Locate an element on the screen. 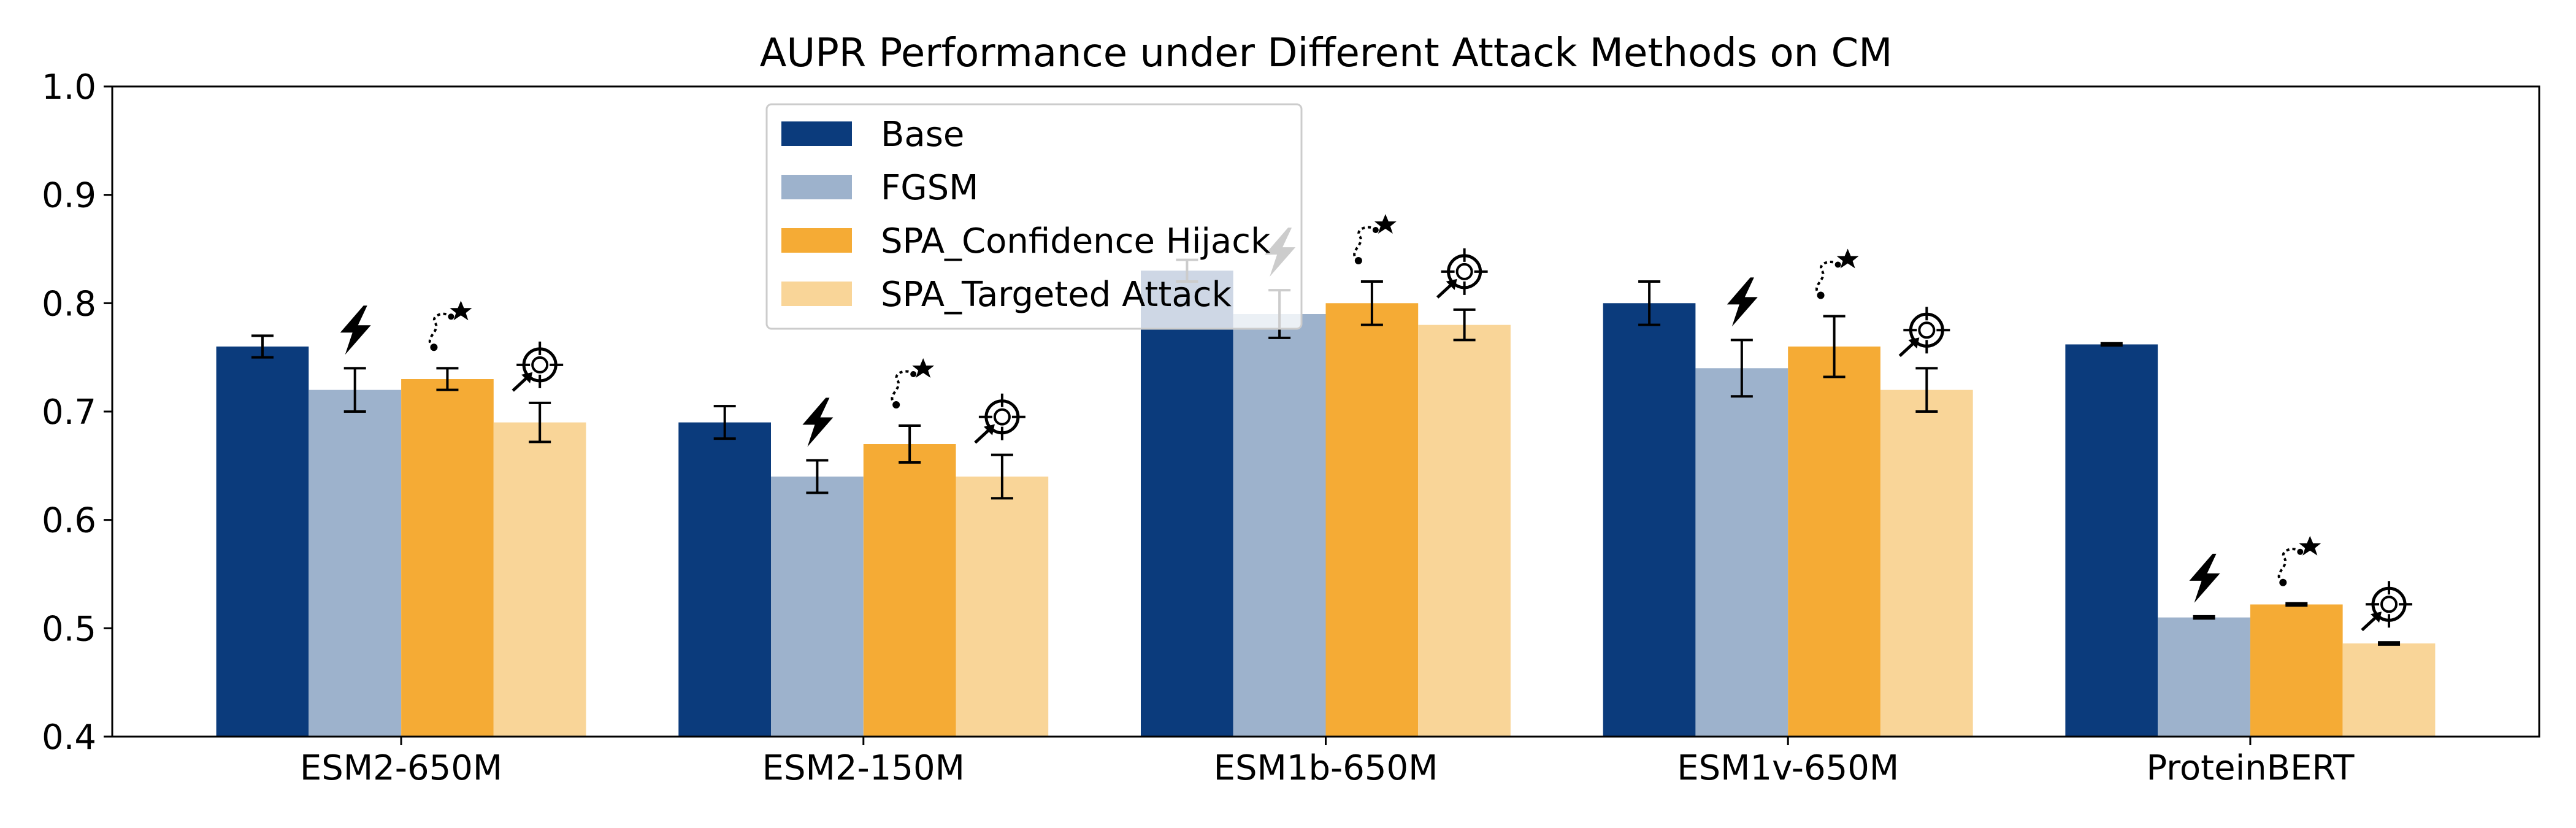 This screenshot has width=2576, height=828. legend-swatch-base is located at coordinates (816, 133).